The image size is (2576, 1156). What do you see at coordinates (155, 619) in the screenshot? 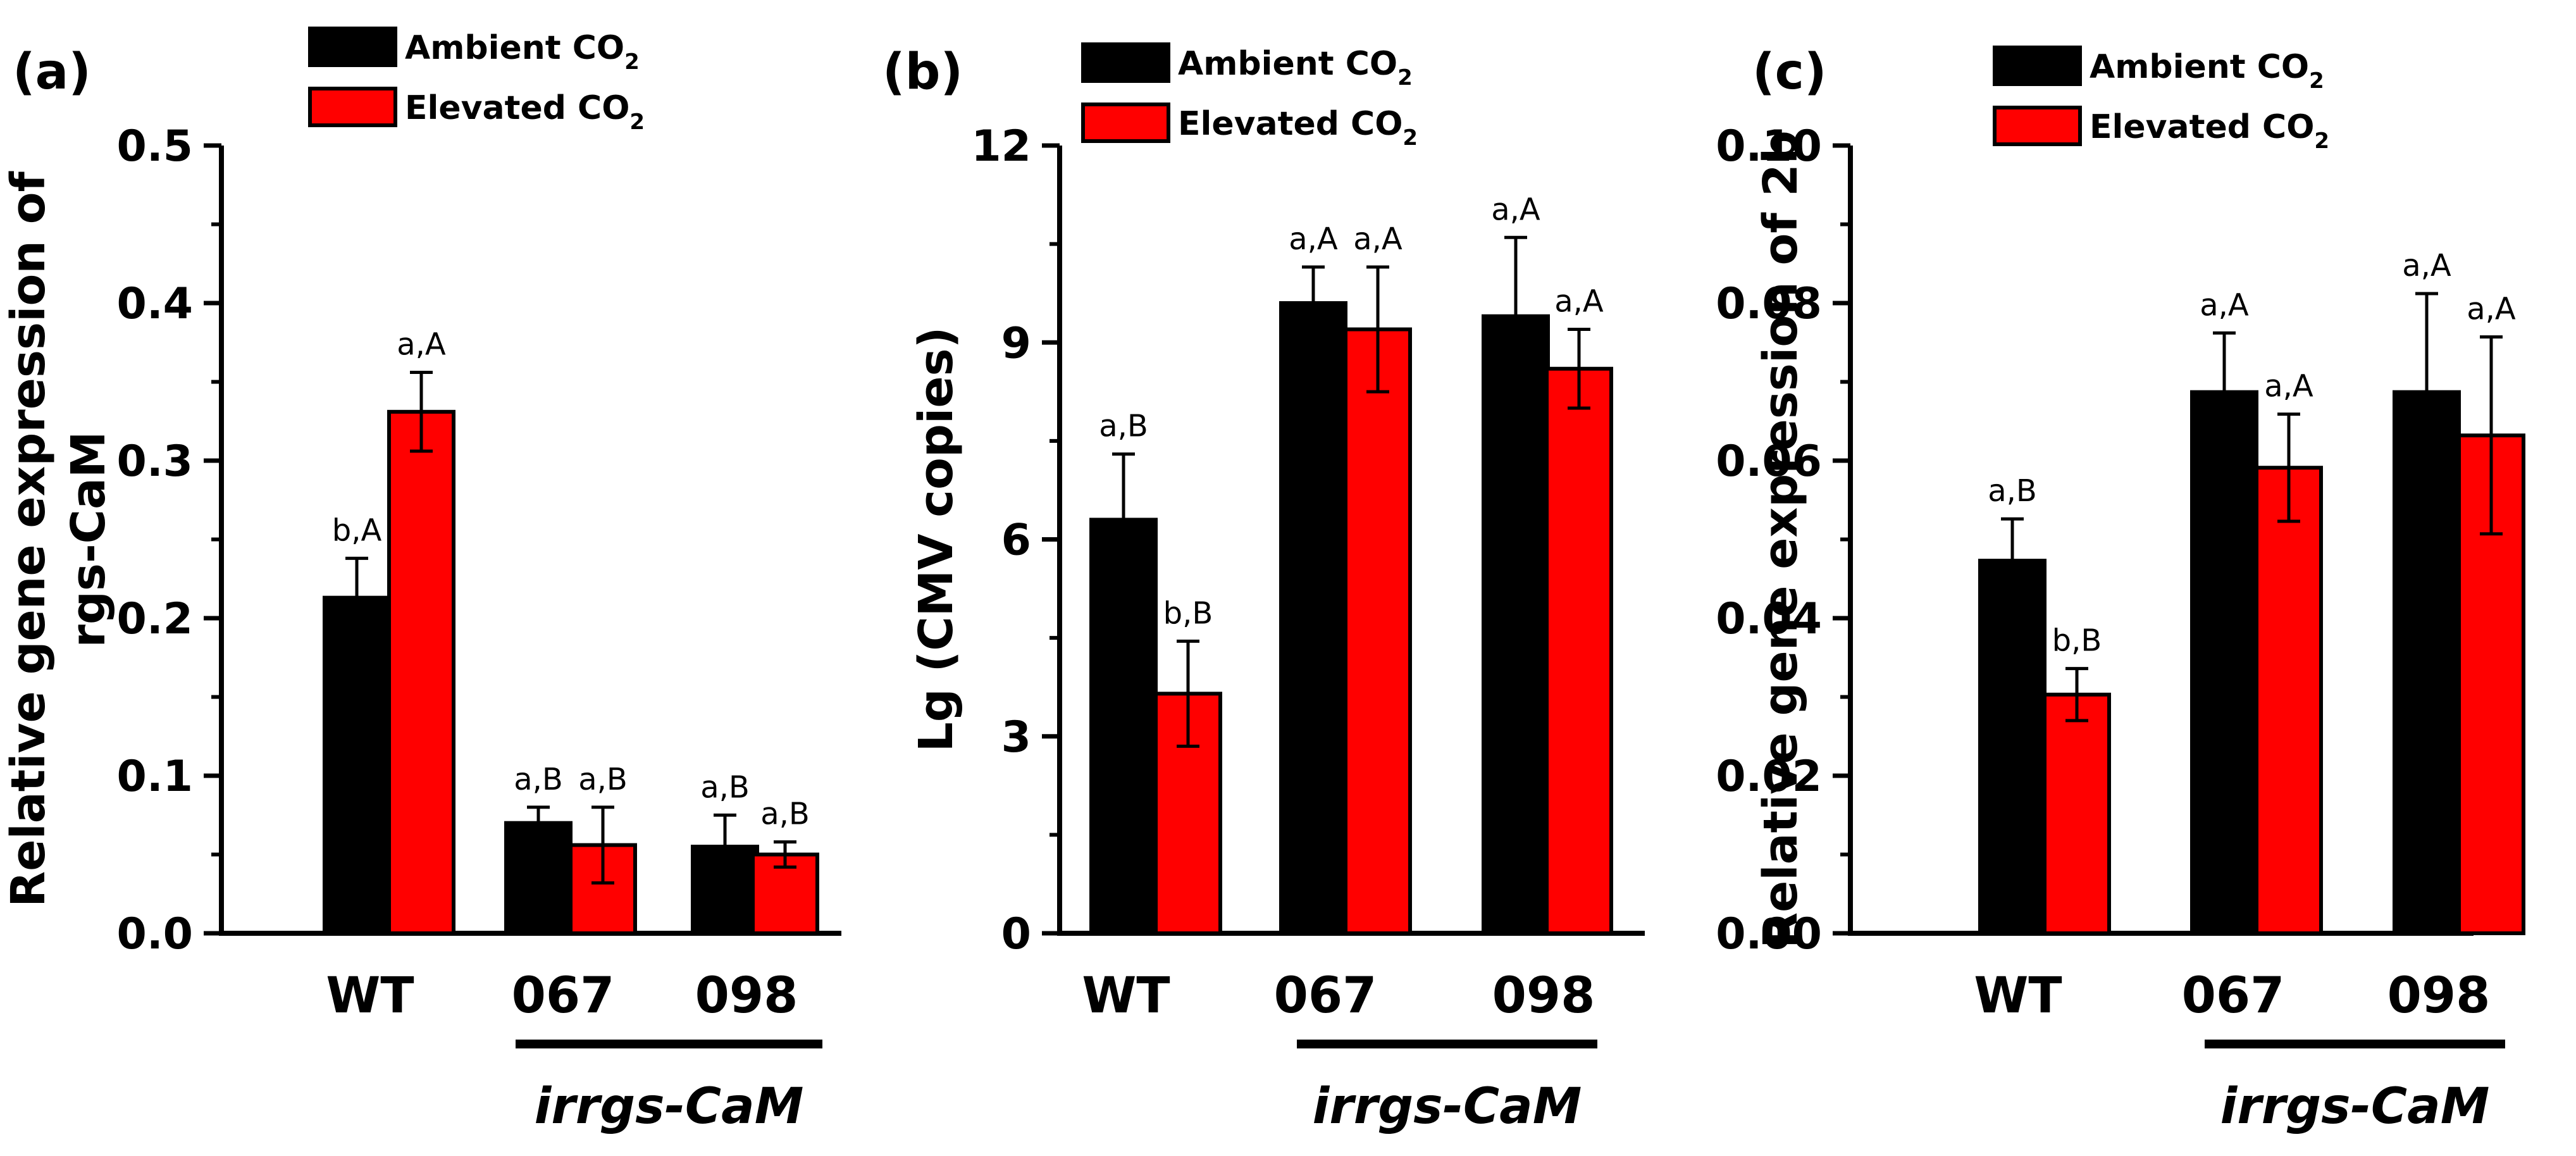
I see `y-tick-label: 0.2` at bounding box center [155, 619].